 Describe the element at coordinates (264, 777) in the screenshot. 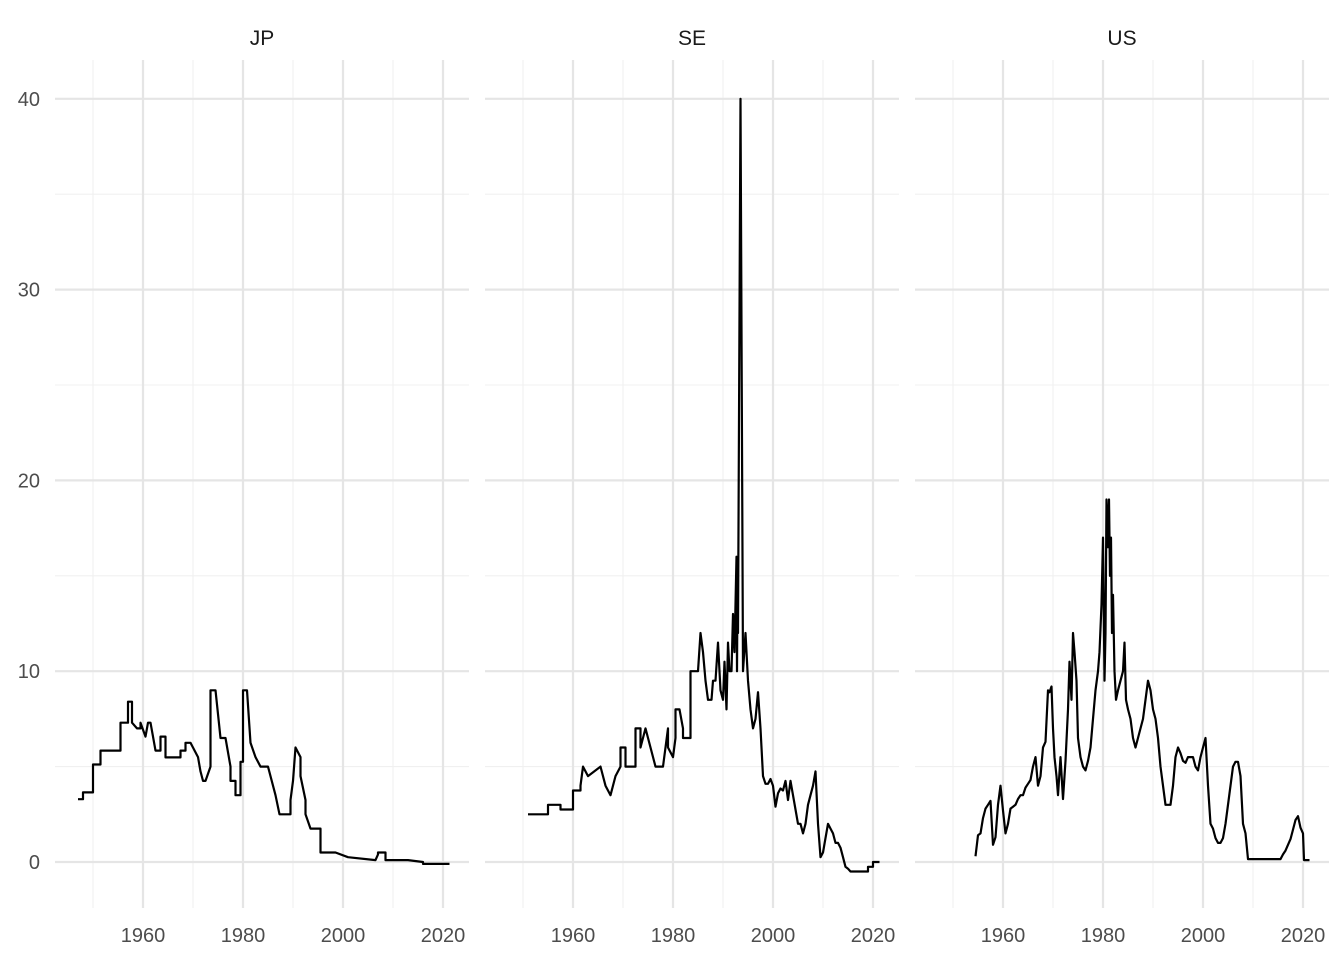

I see `series-line-jp` at that location.